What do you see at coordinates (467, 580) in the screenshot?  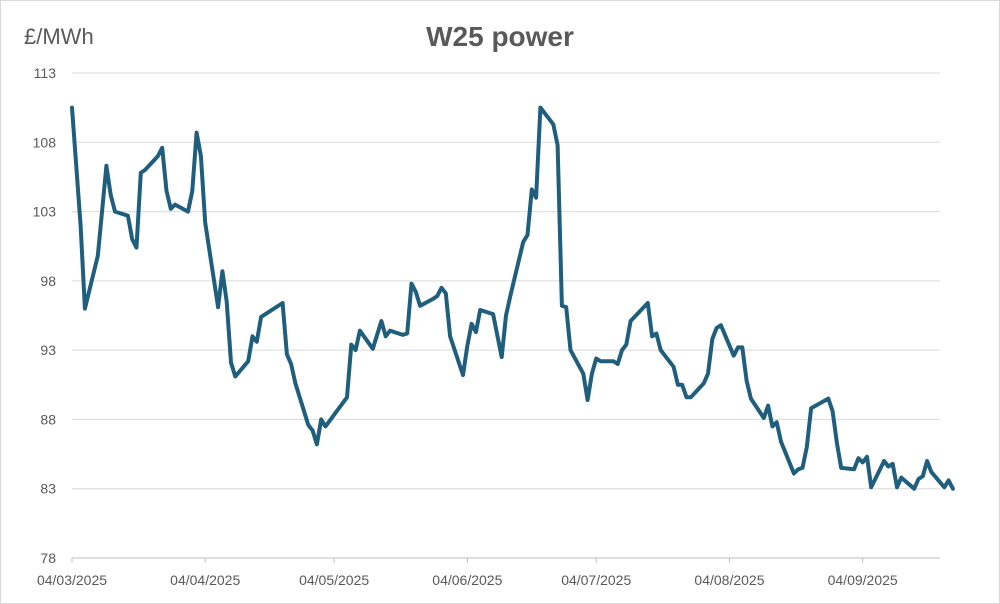 I see `x-tick-label: 04/06/2025` at bounding box center [467, 580].